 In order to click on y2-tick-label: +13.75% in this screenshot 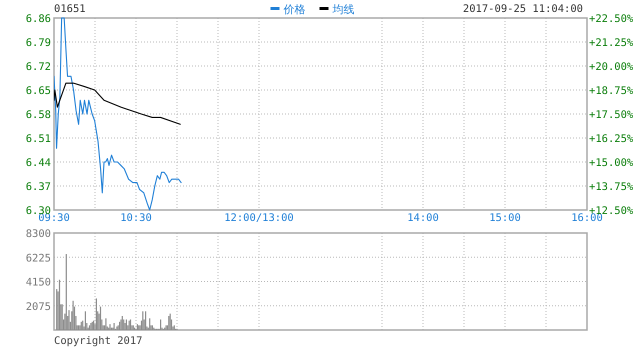, I will do `click(611, 187)`.